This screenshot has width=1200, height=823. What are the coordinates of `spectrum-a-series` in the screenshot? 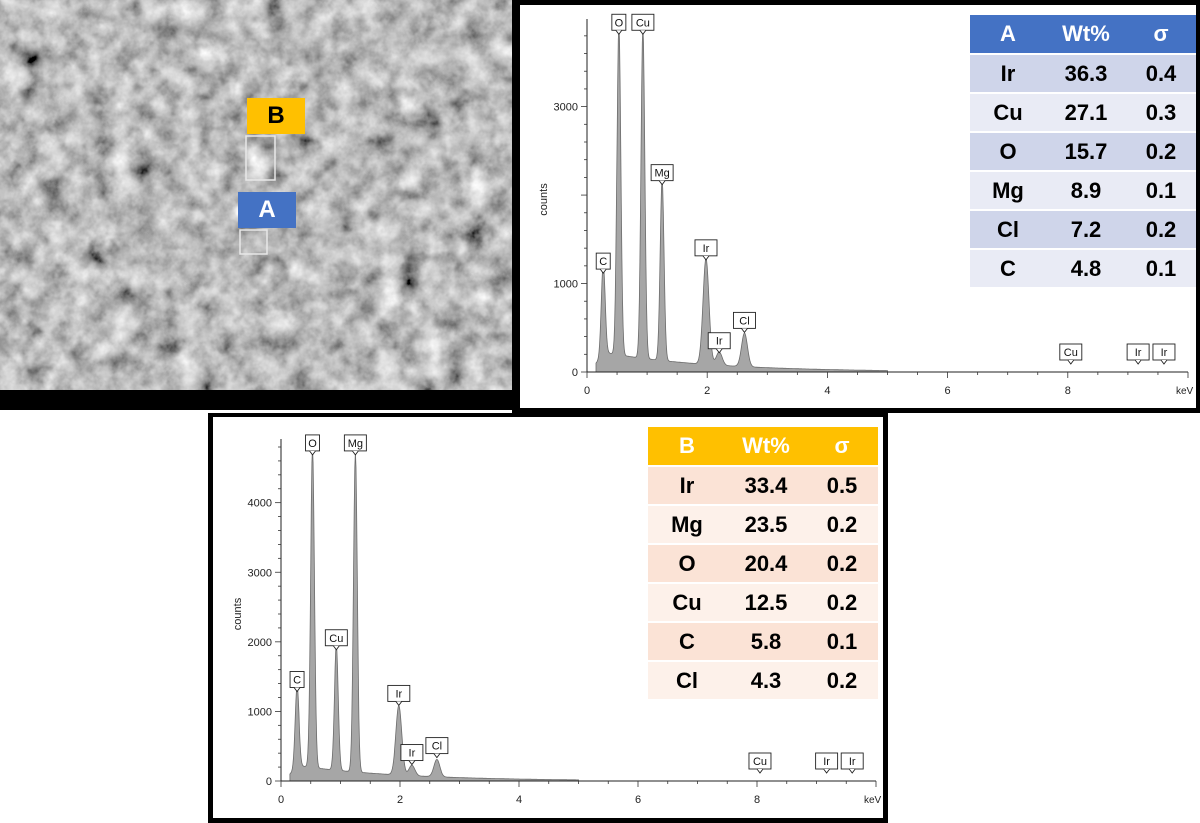 It's located at (741, 199).